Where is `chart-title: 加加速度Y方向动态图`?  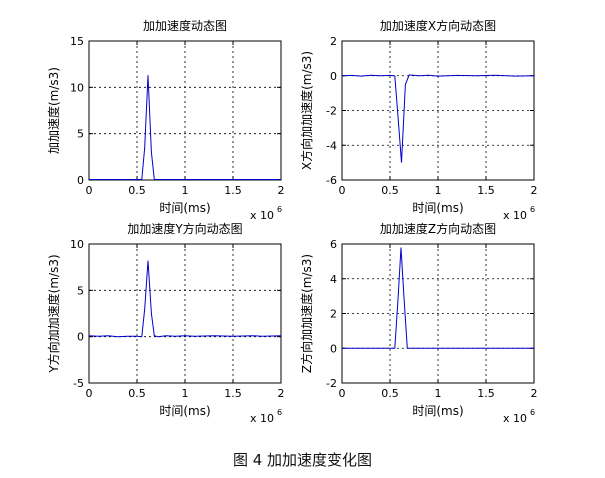
chart-title: 加加速度Y方向动态图 is located at coordinates (184, 228).